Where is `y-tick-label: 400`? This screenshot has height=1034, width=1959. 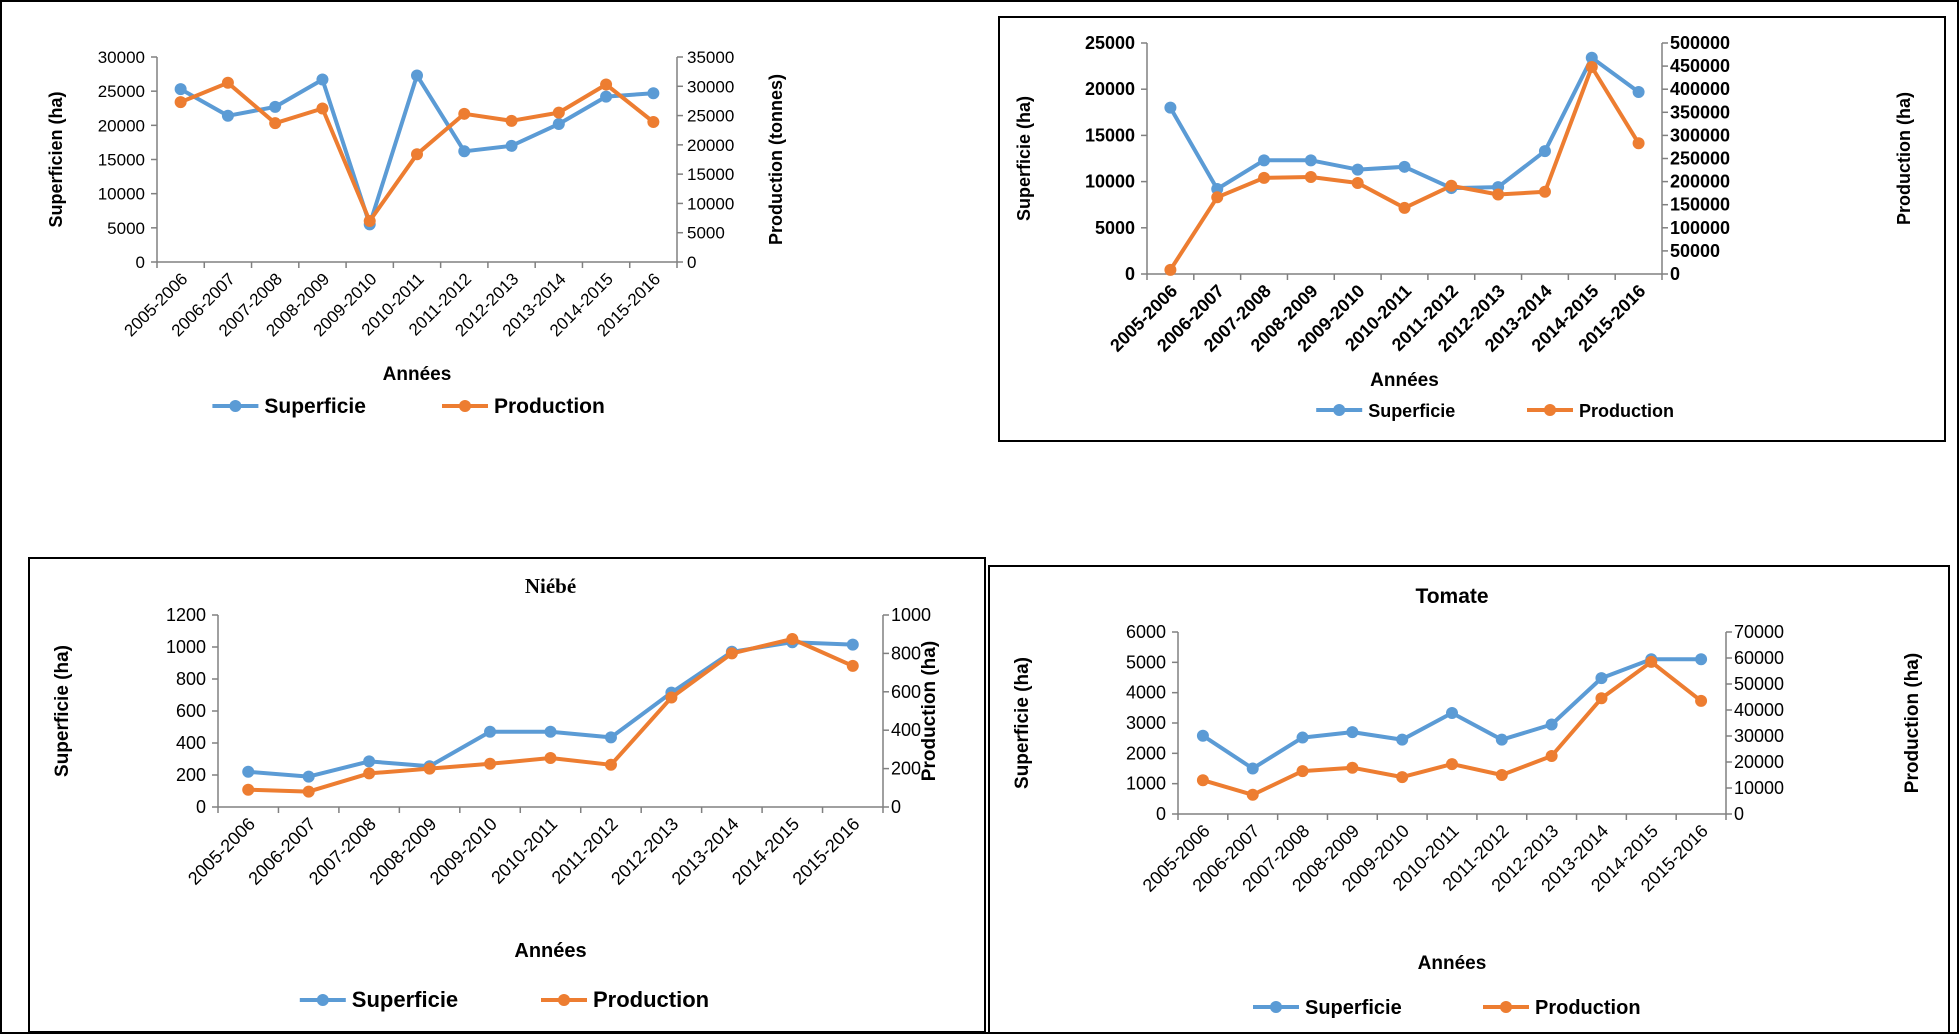 y-tick-label: 400 is located at coordinates (191, 743).